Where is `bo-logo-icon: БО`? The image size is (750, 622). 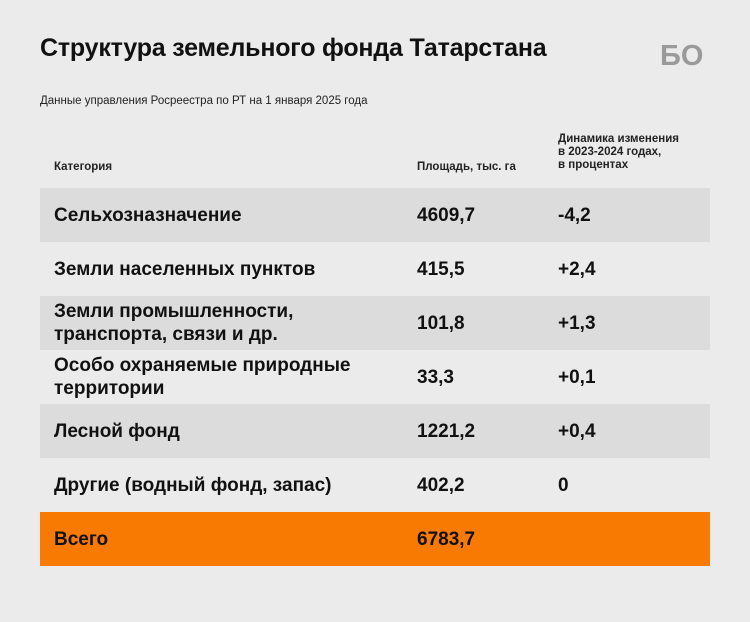 bo-logo-icon: БО is located at coordinates (681, 54).